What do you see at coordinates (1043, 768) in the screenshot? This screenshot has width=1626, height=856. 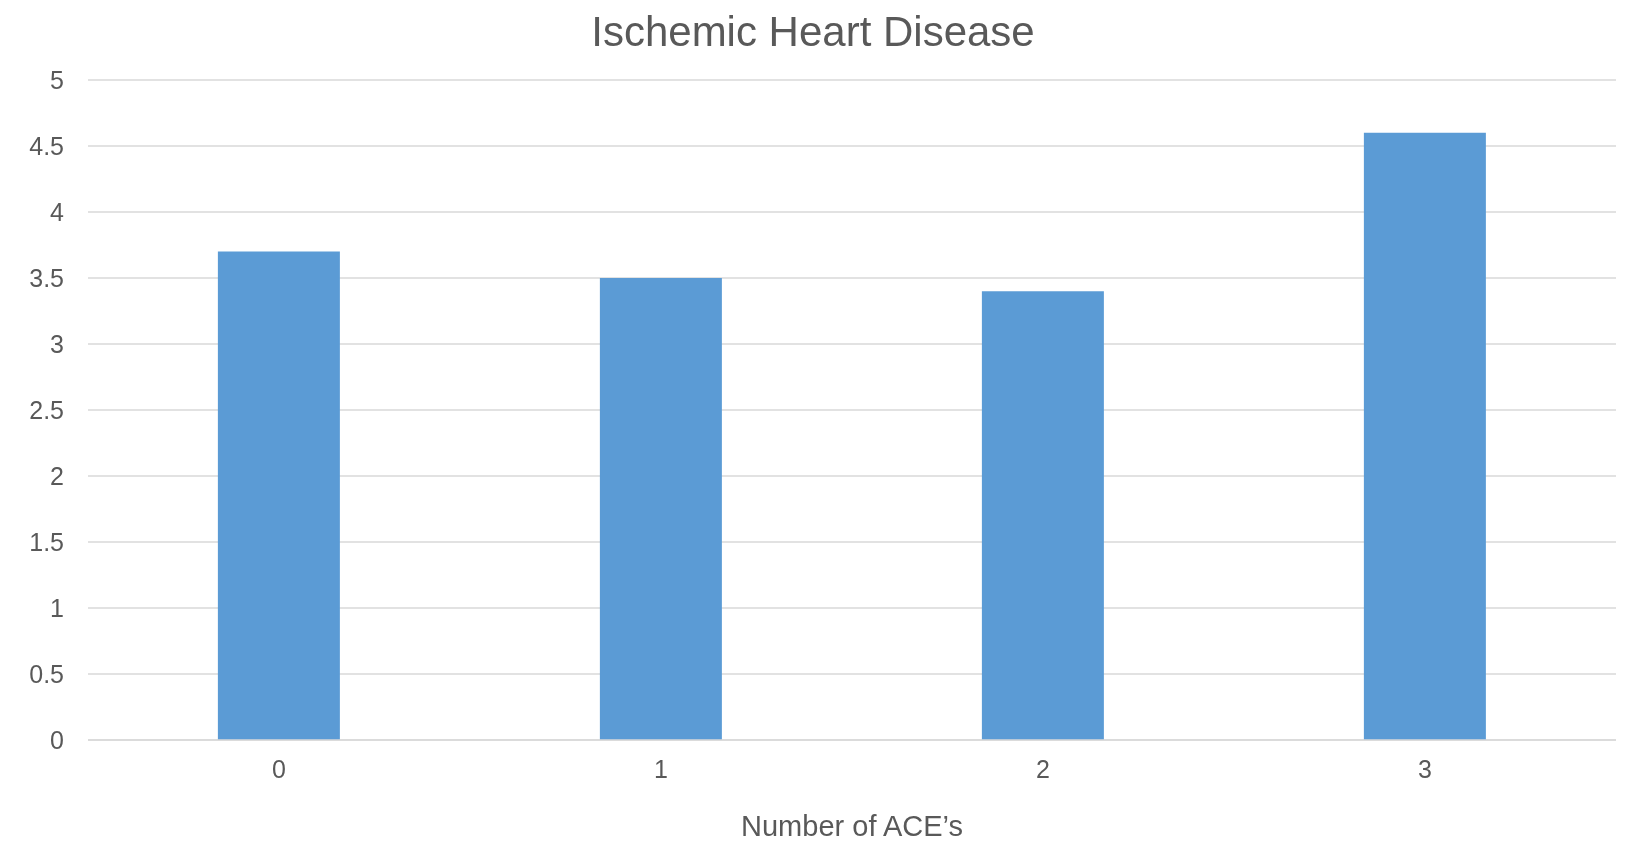 I see `x-tick-label: 2` at bounding box center [1043, 768].